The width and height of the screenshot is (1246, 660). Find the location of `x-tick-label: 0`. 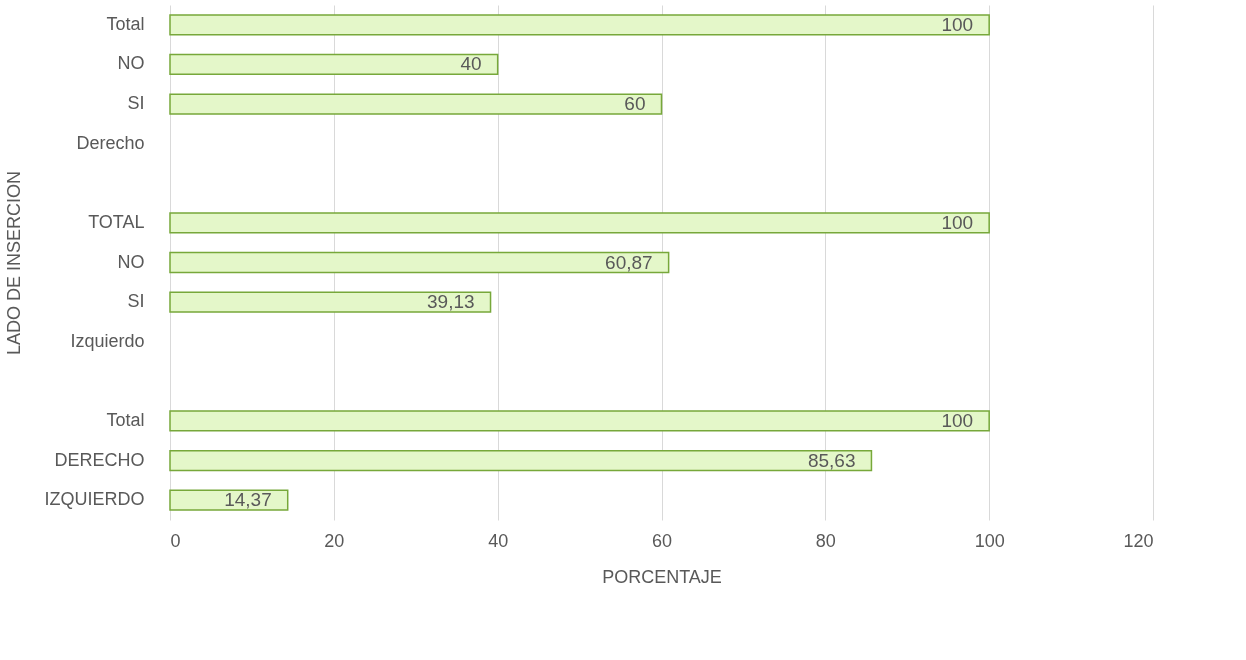

x-tick-label: 0 is located at coordinates (175, 540).